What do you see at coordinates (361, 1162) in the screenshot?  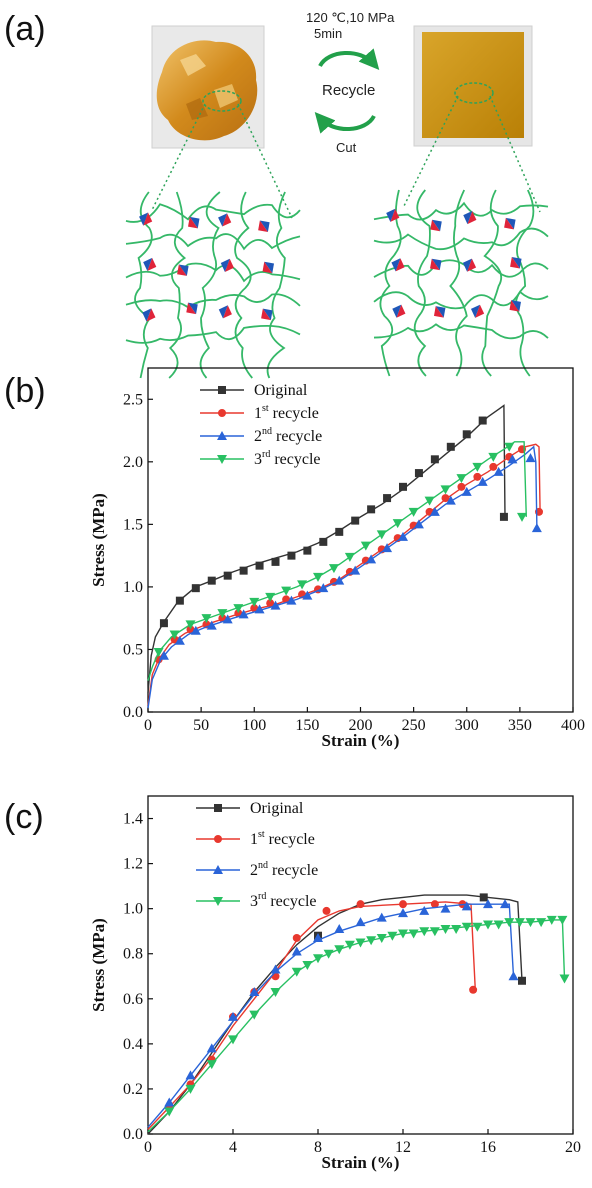 I see `x-axis-title: Strain (%)` at bounding box center [361, 1162].